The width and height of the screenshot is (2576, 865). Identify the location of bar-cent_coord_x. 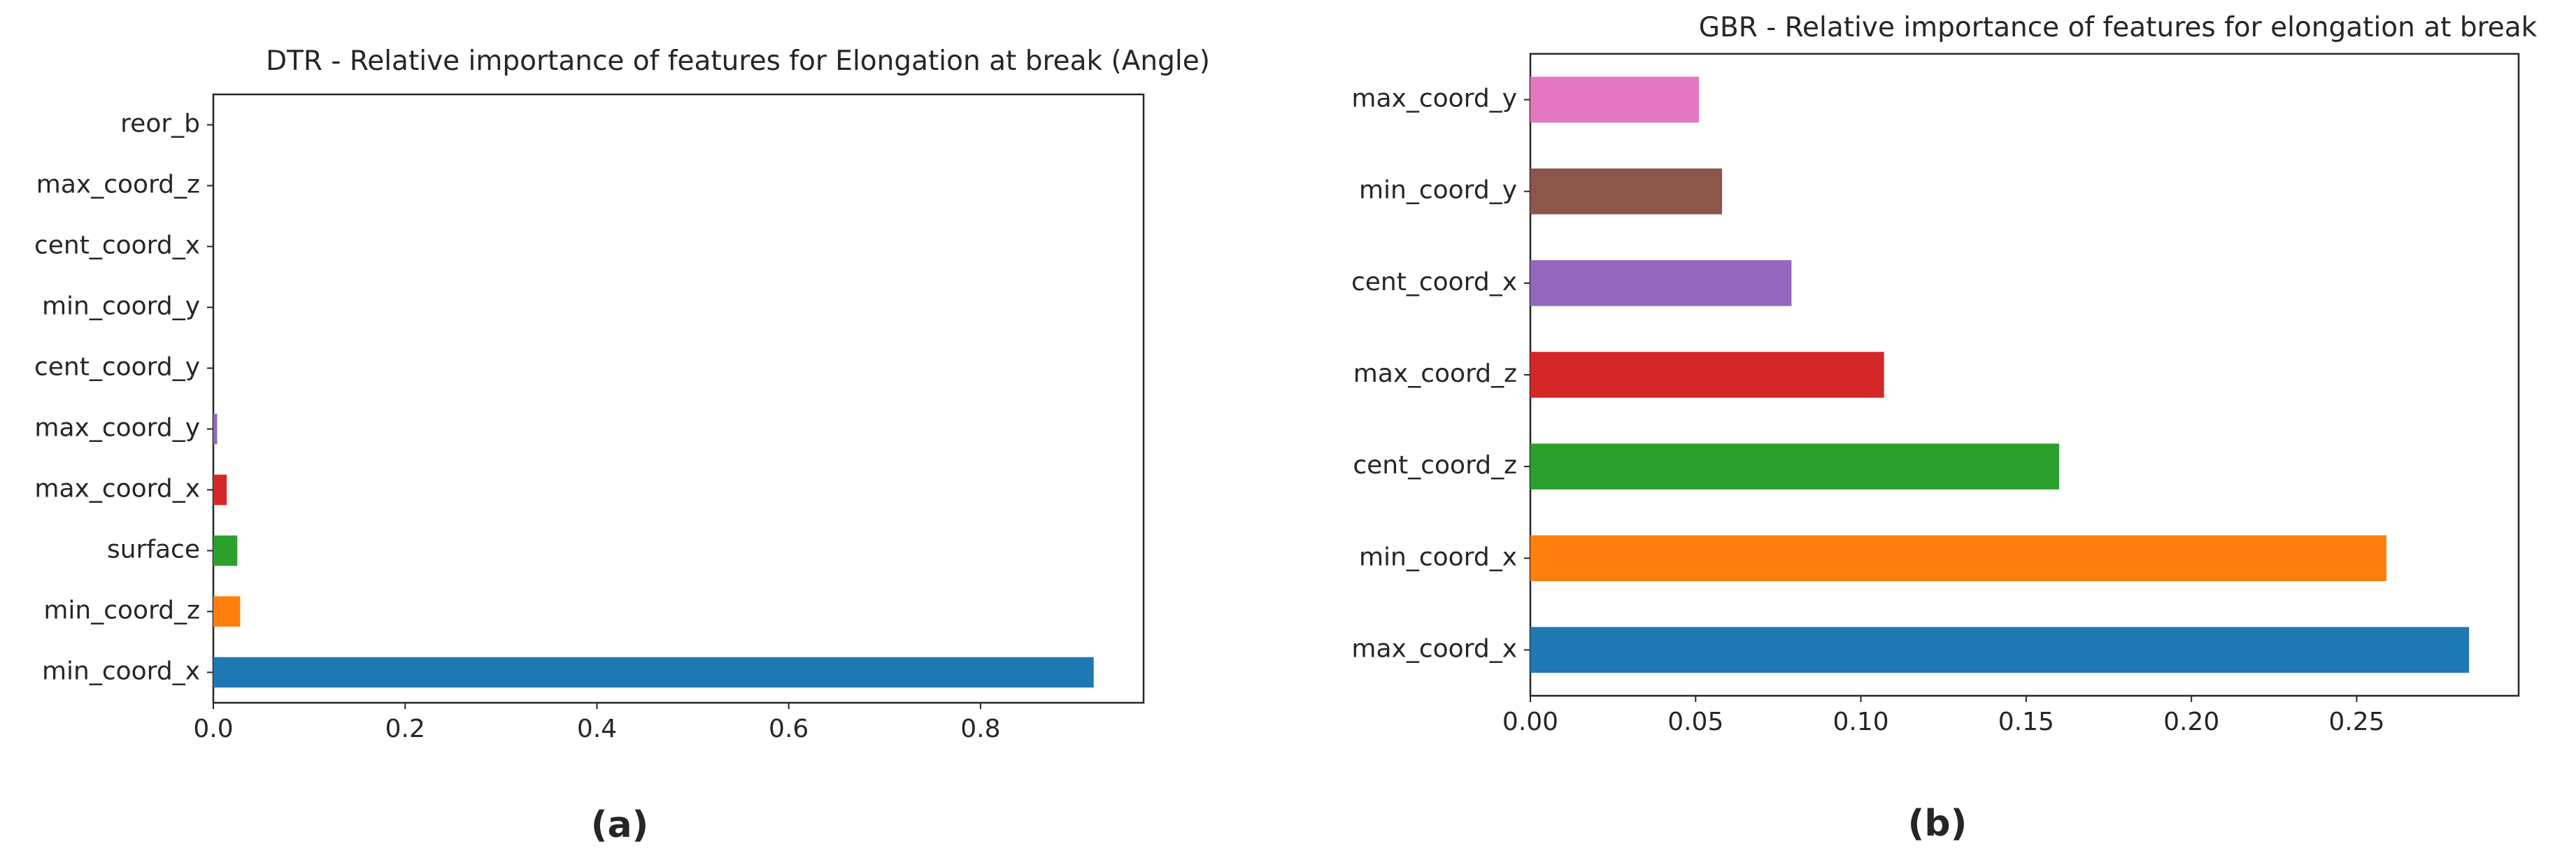
(1661, 283).